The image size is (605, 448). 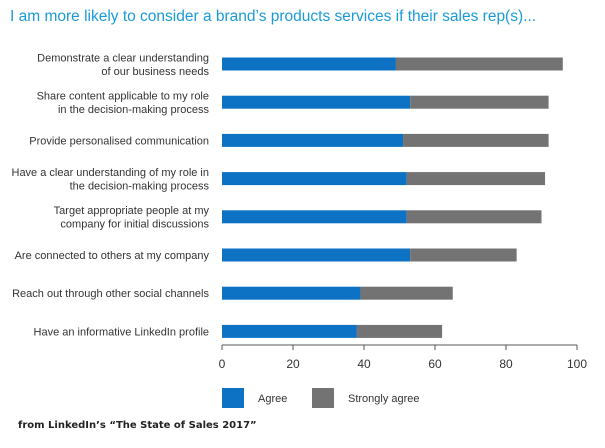 I want to click on category-label-2: Provide personalised communication, so click(x=119, y=141).